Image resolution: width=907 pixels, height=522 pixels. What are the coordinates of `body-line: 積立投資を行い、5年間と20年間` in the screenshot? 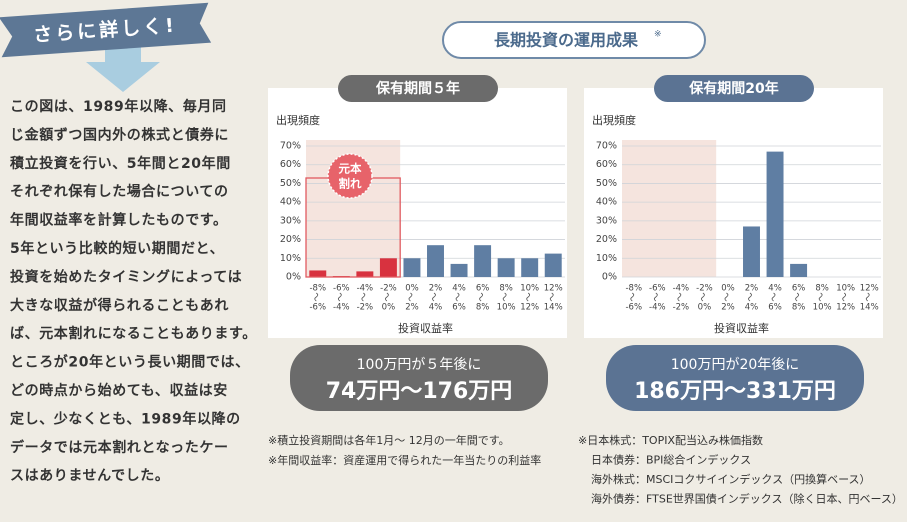 It's located at (120, 163).